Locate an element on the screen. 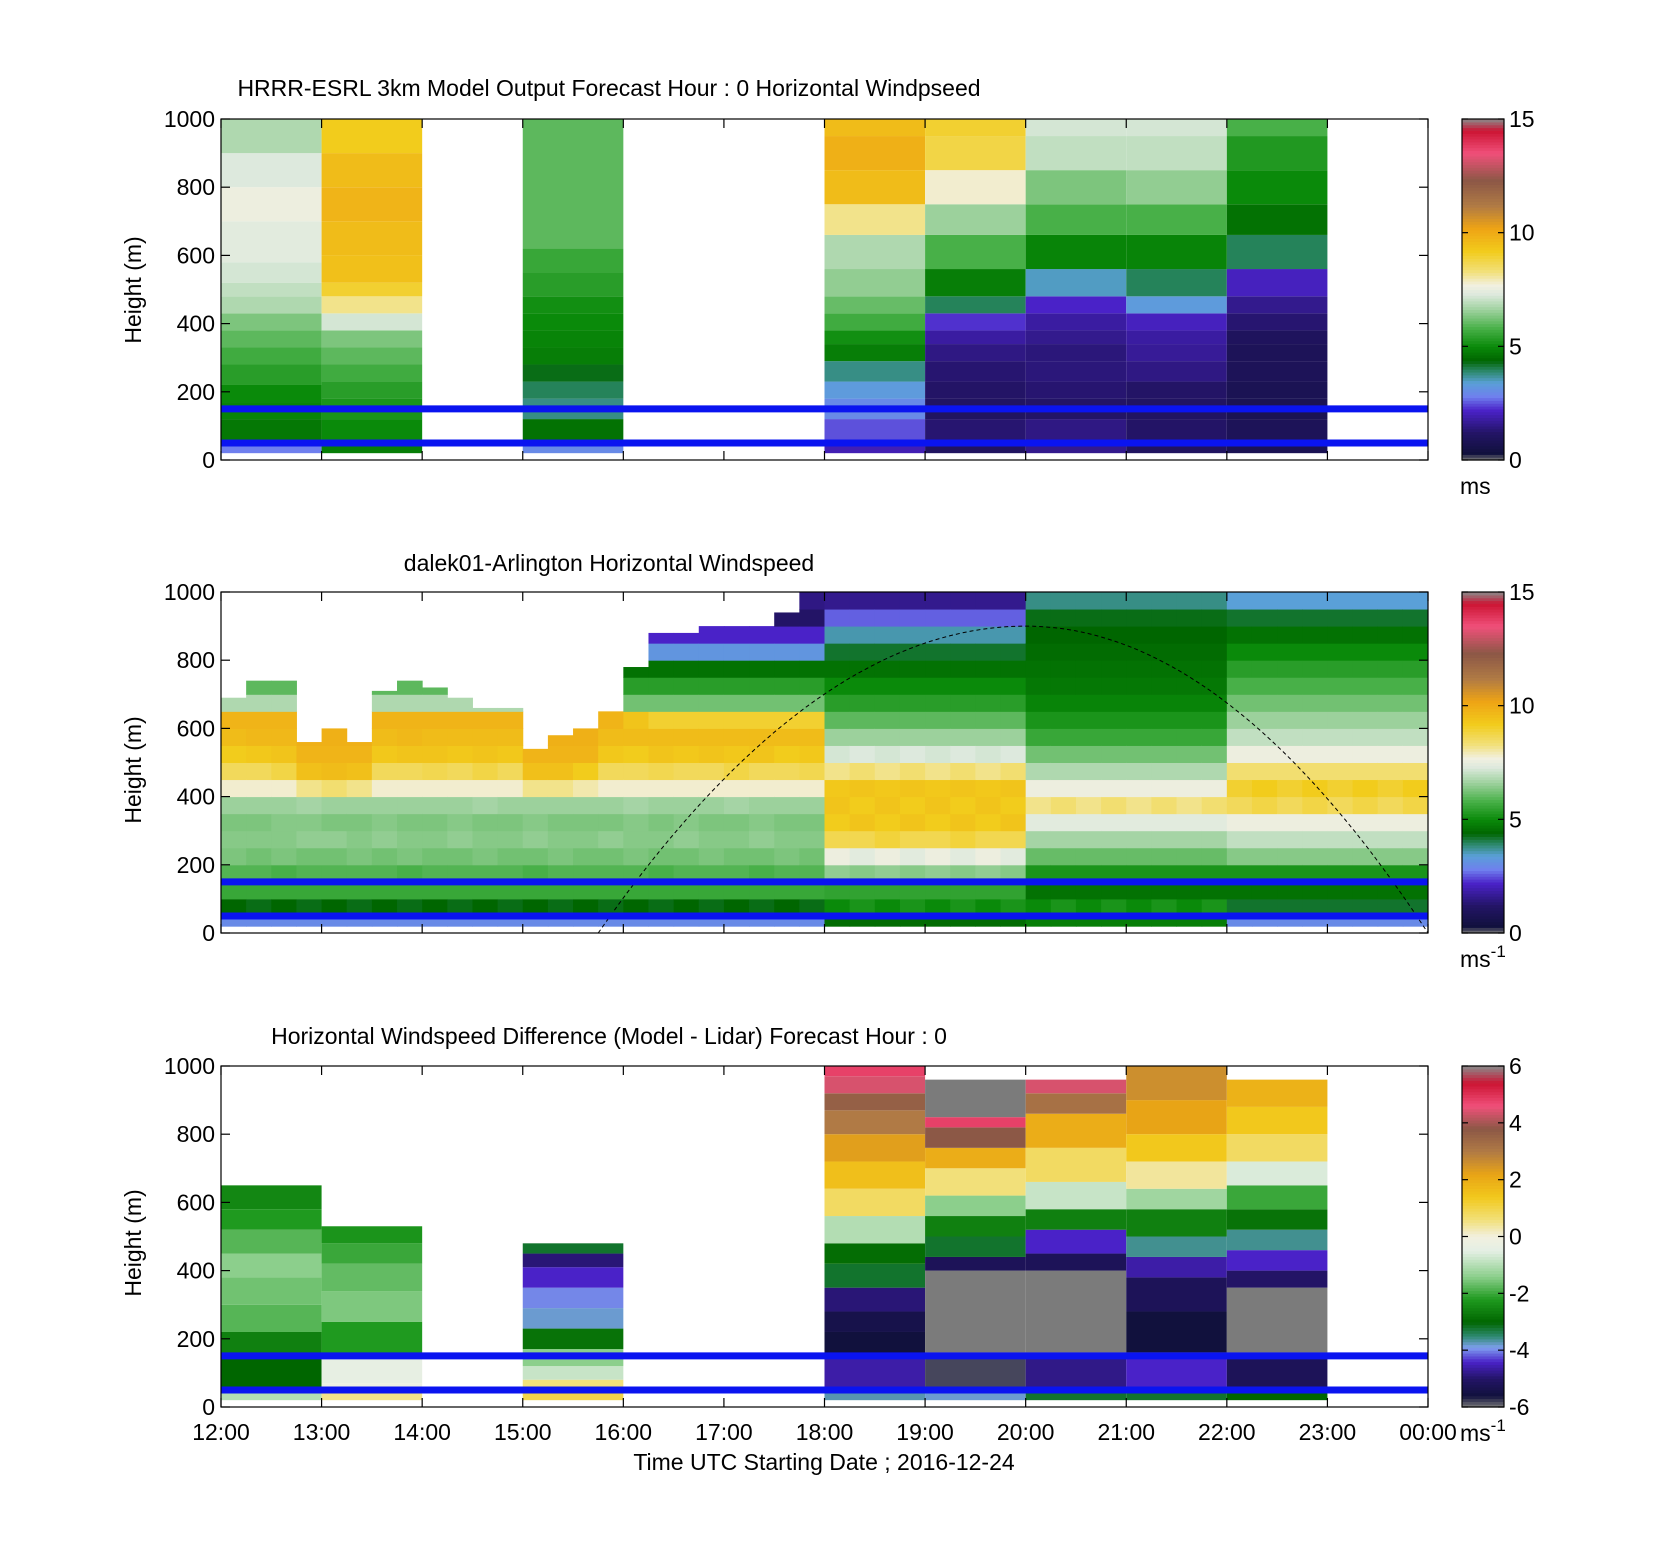 The width and height of the screenshot is (1680, 1561). colorbar-tick-label: 5 is located at coordinates (1515, 819).